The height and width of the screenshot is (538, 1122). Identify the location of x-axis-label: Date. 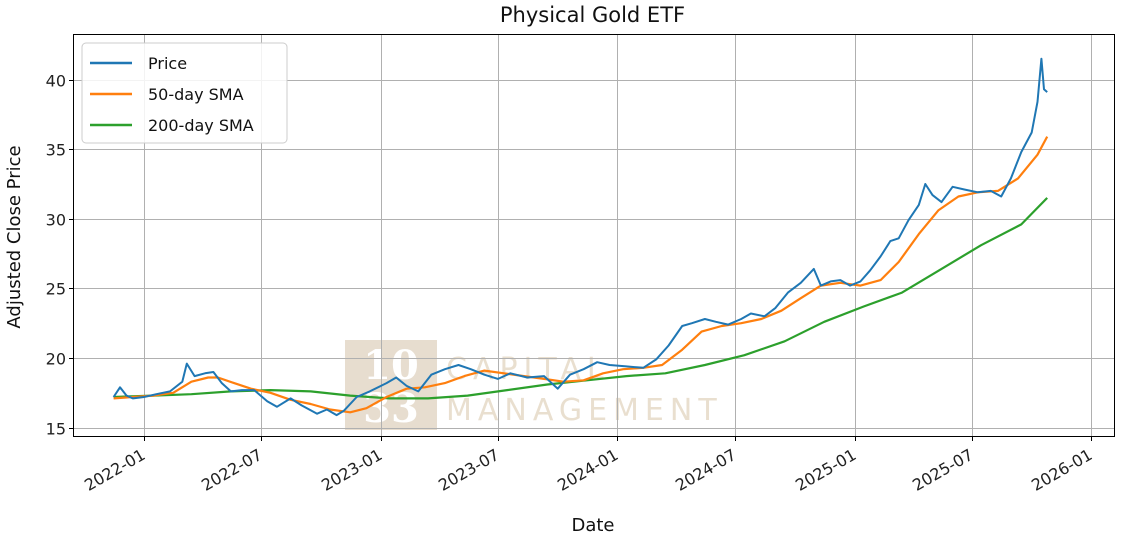
(592, 525).